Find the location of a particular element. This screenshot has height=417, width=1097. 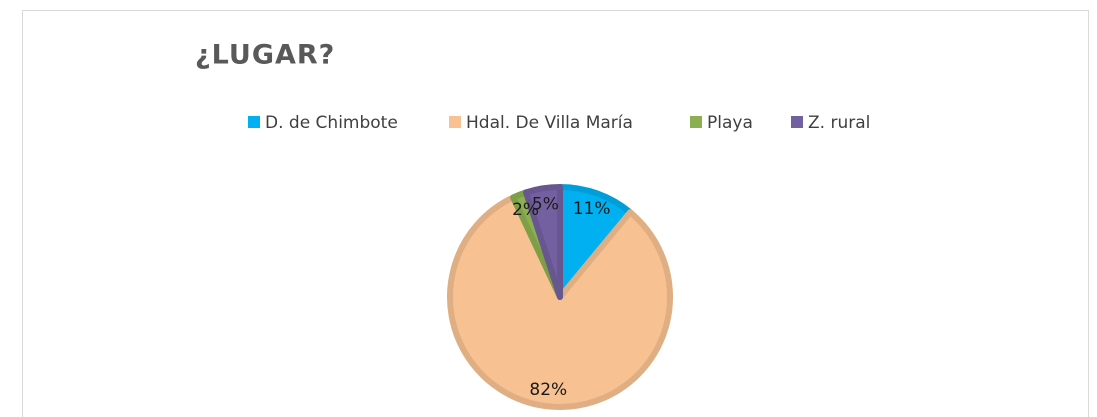

data-label: 5% is located at coordinates (545, 205).